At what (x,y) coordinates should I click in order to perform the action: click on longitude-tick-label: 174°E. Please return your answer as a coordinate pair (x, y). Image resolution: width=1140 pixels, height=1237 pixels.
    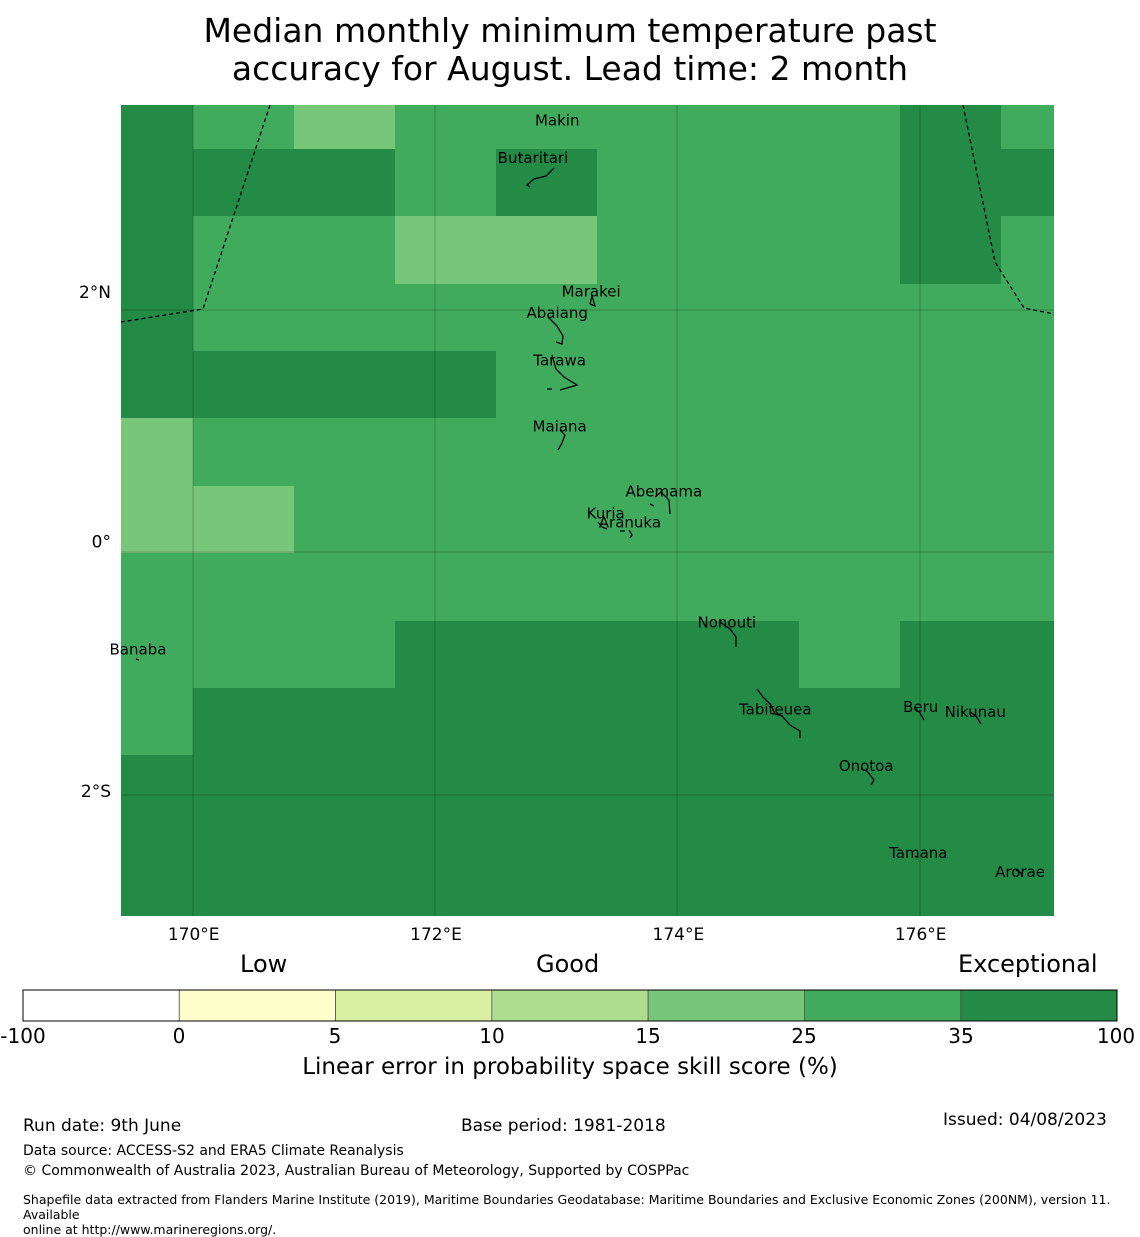
    Looking at the image, I should click on (679, 935).